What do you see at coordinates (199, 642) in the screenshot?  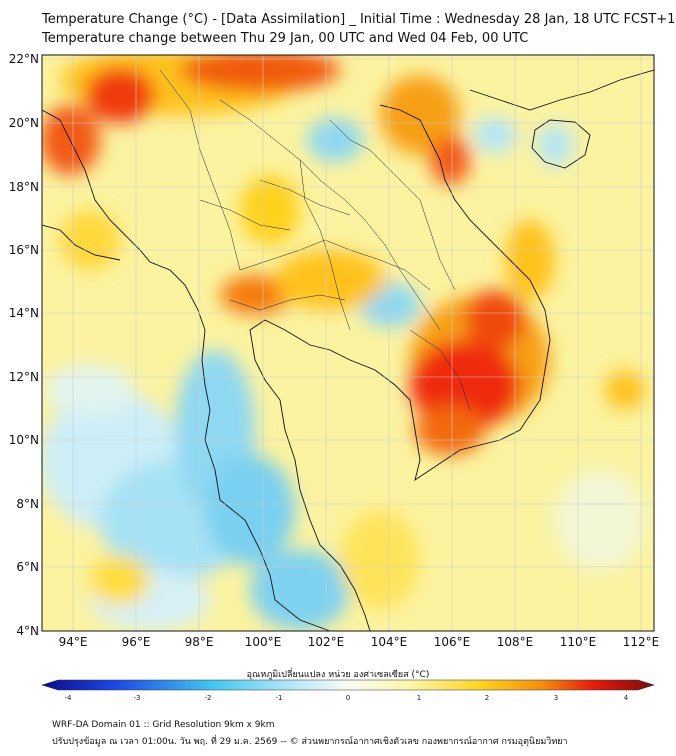 I see `lon-label: 98°E` at bounding box center [199, 642].